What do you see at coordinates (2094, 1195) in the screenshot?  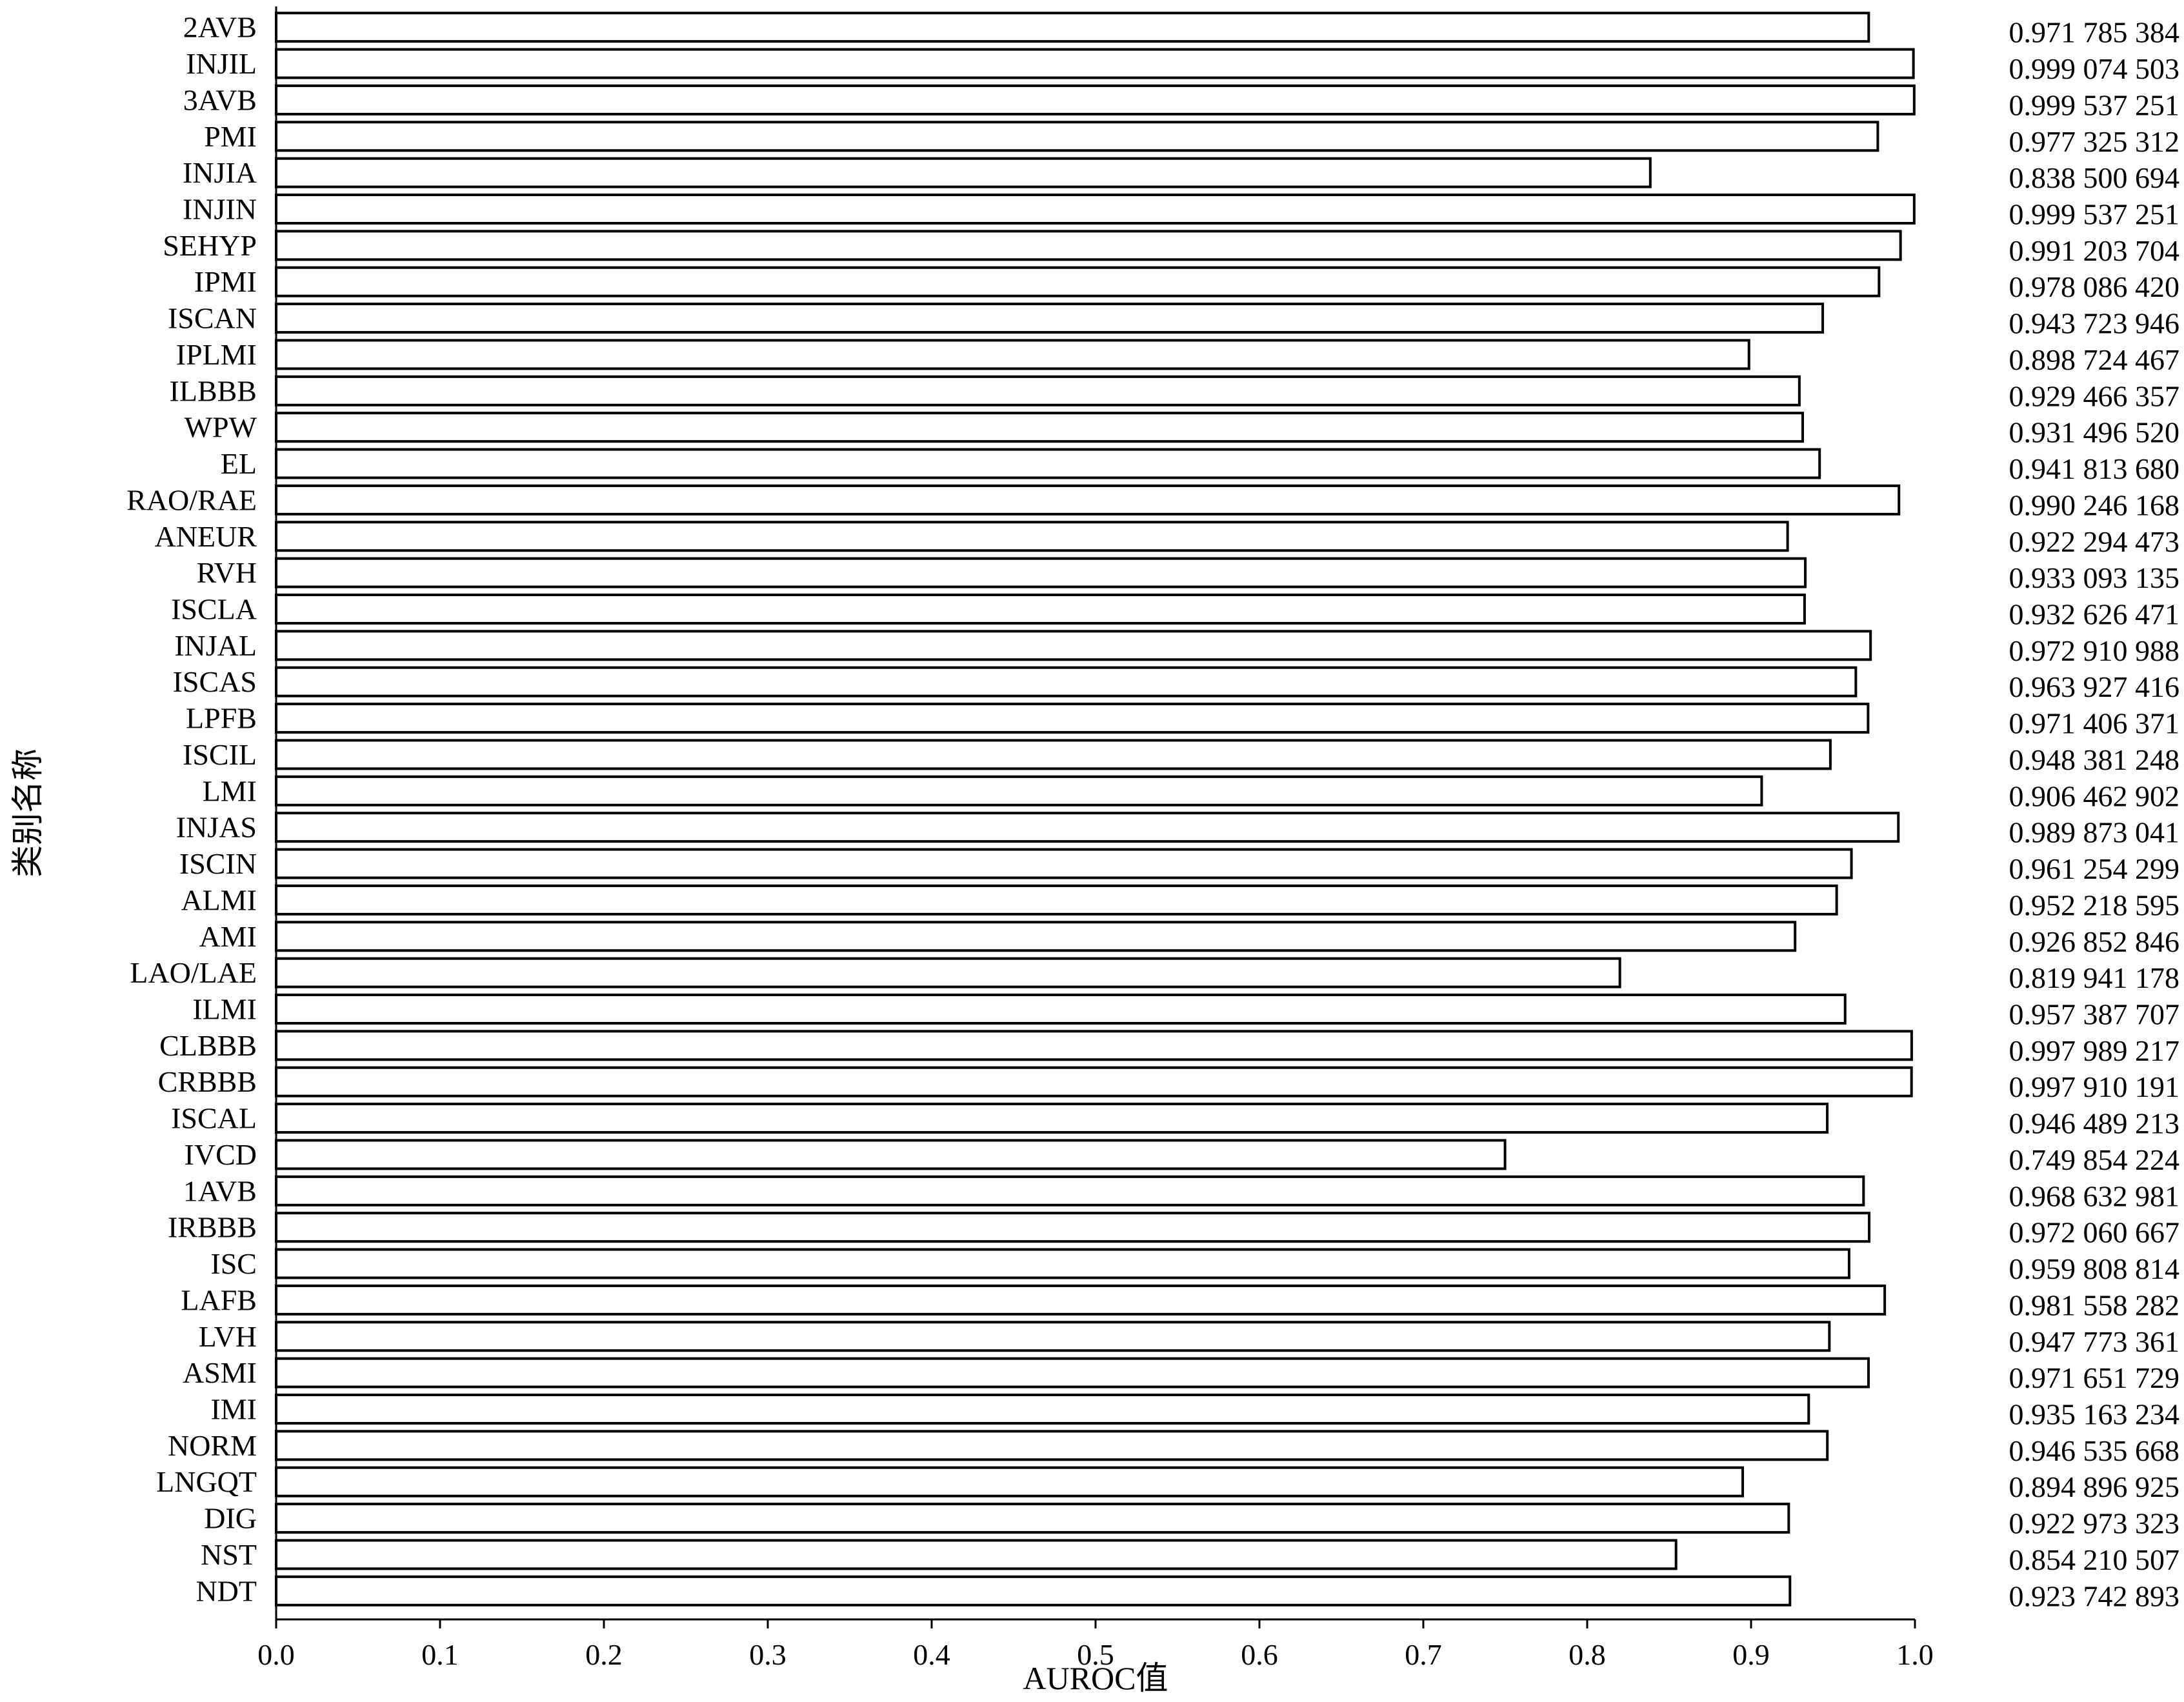 I see `value-label: 0.968 632 981` at bounding box center [2094, 1195].